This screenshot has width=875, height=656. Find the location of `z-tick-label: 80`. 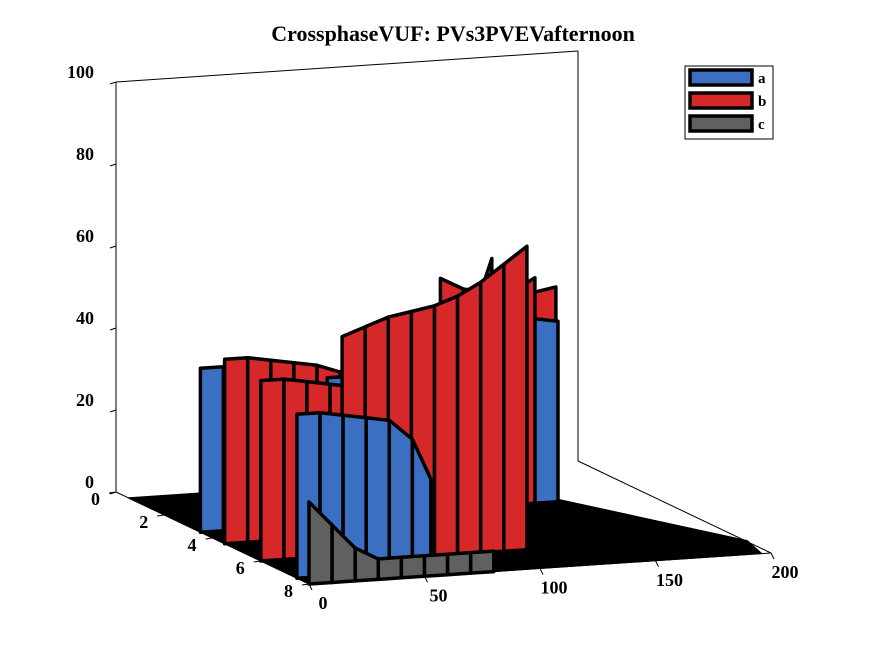

z-tick-label: 80 is located at coordinates (85, 154).